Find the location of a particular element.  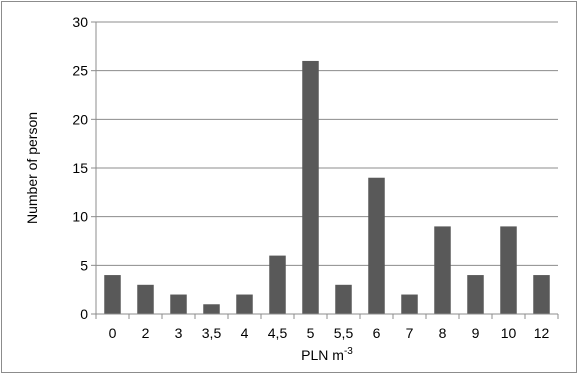

x-tick-label: 5,5 is located at coordinates (344, 333).